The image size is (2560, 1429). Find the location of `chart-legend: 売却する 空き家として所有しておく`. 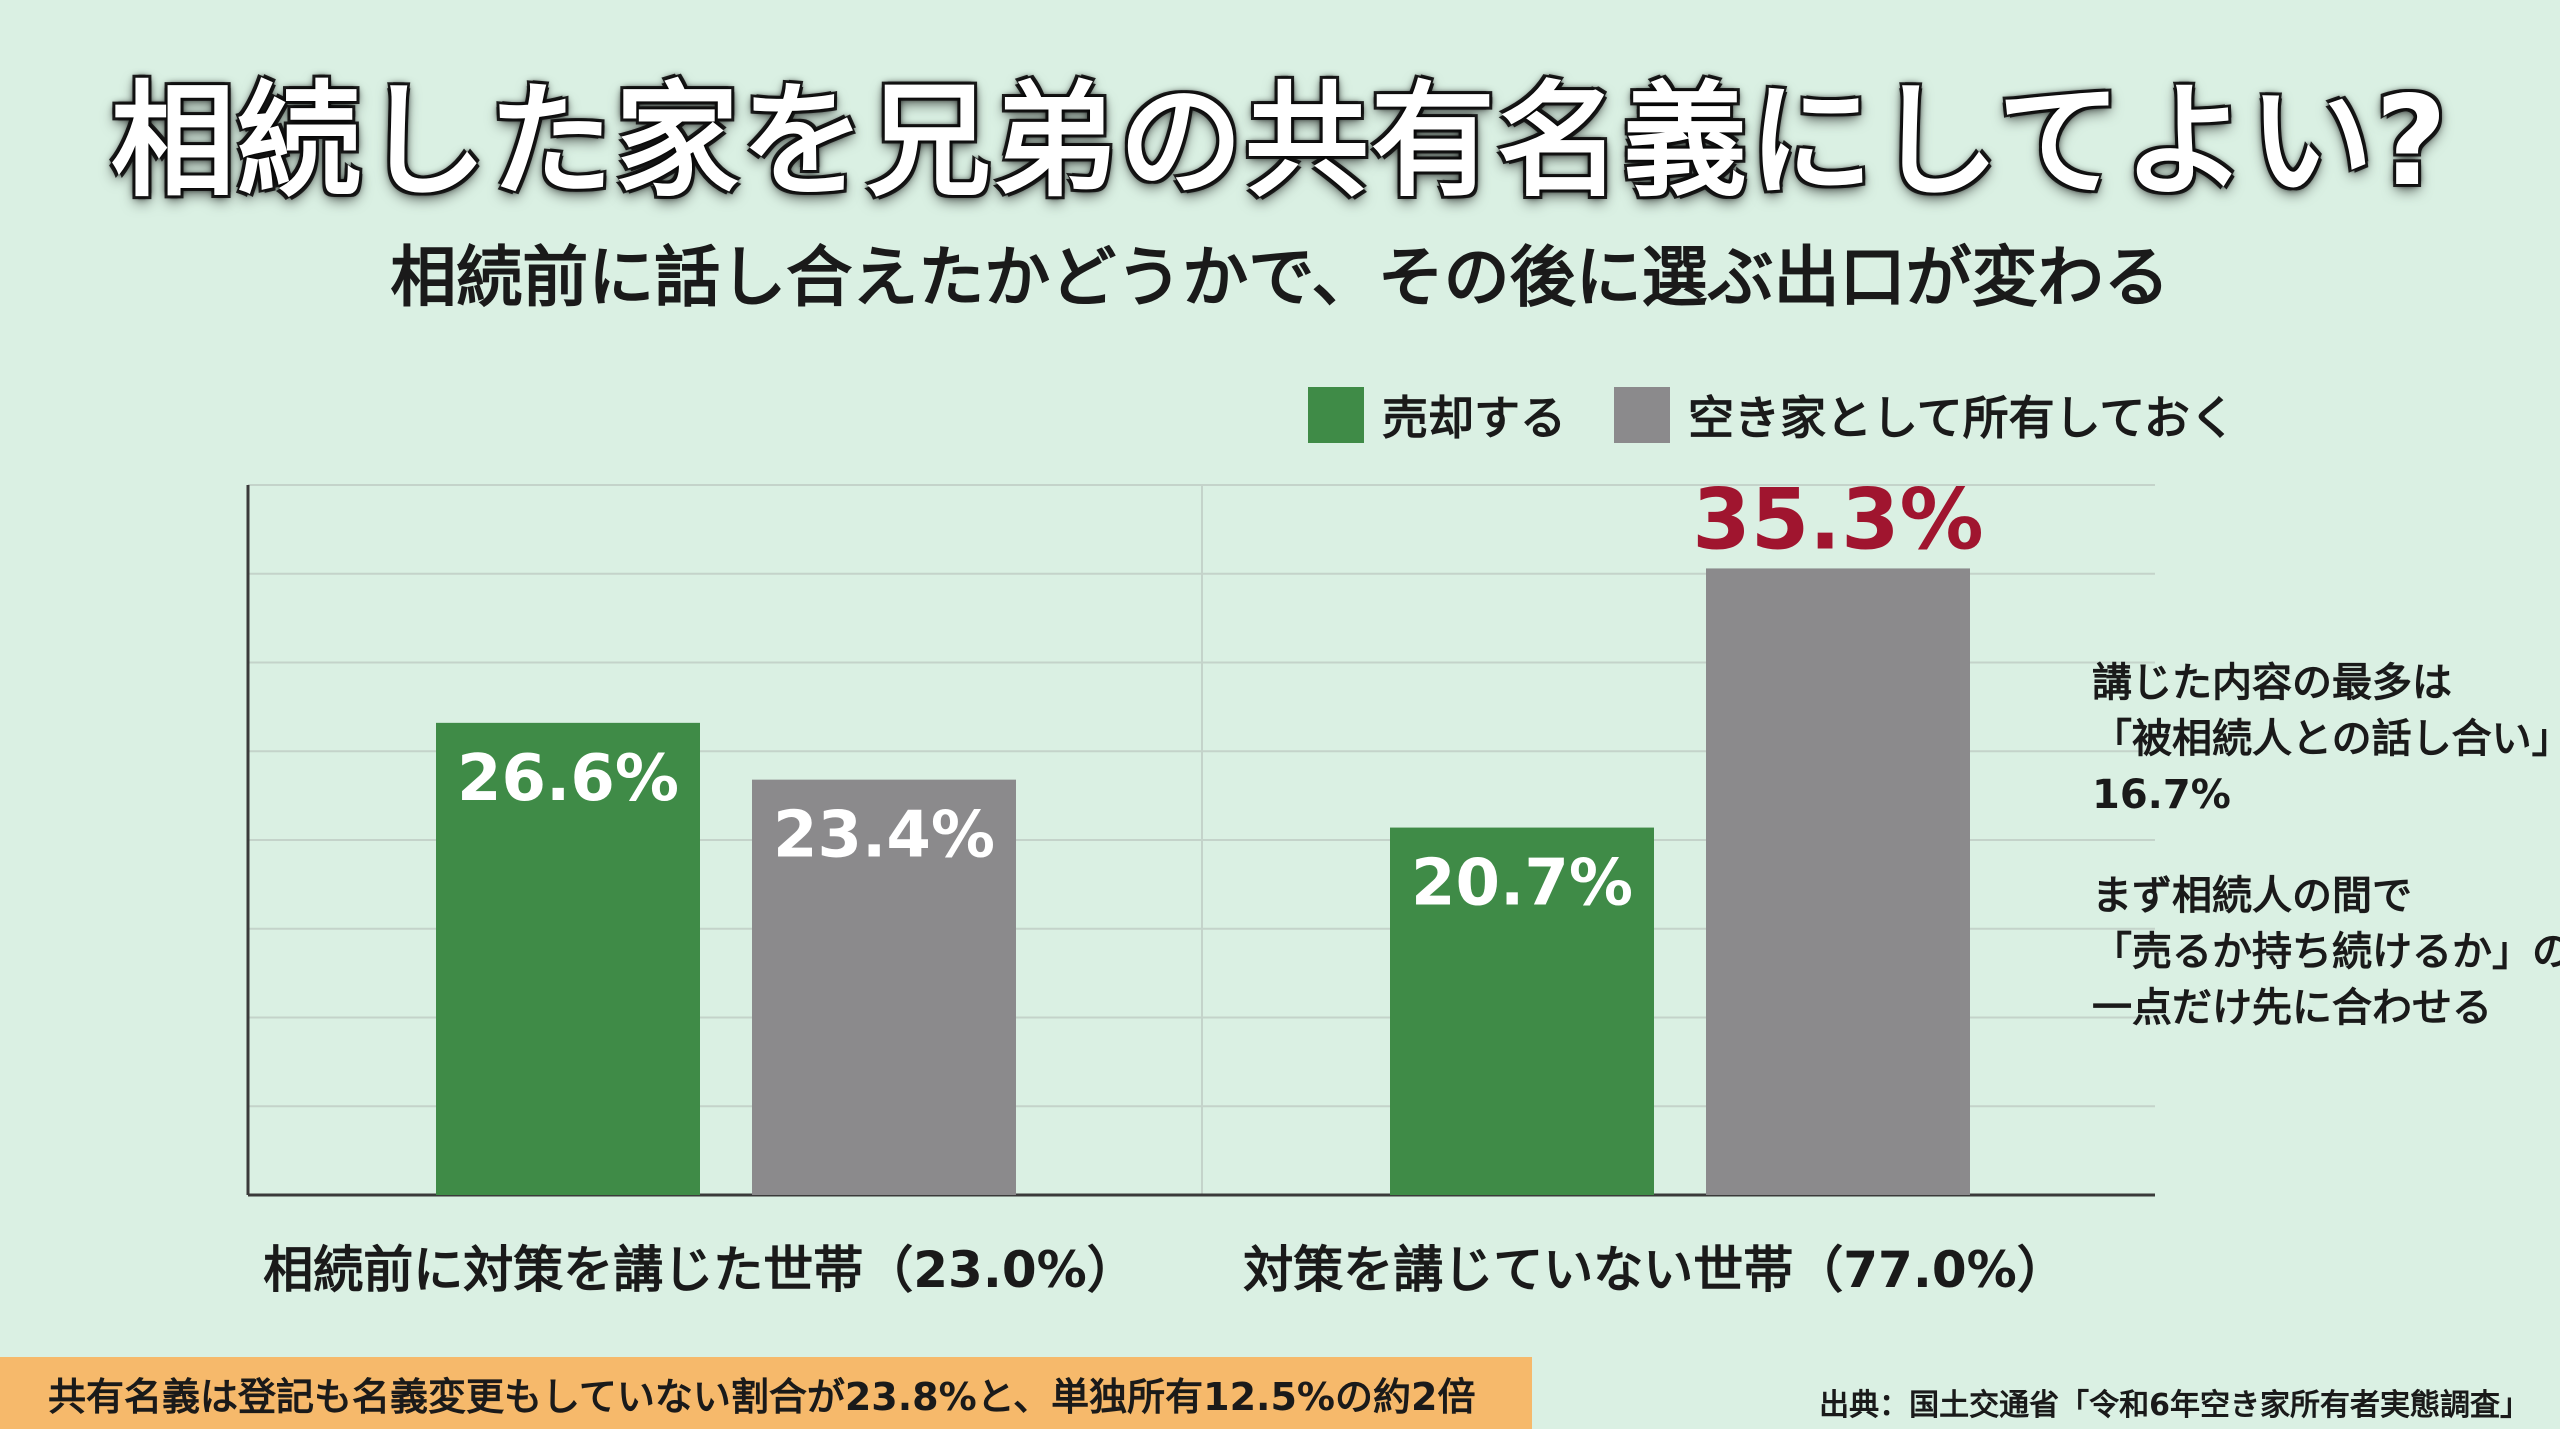

chart-legend: 売却する 空き家として所有しておく is located at coordinates (1796, 415).